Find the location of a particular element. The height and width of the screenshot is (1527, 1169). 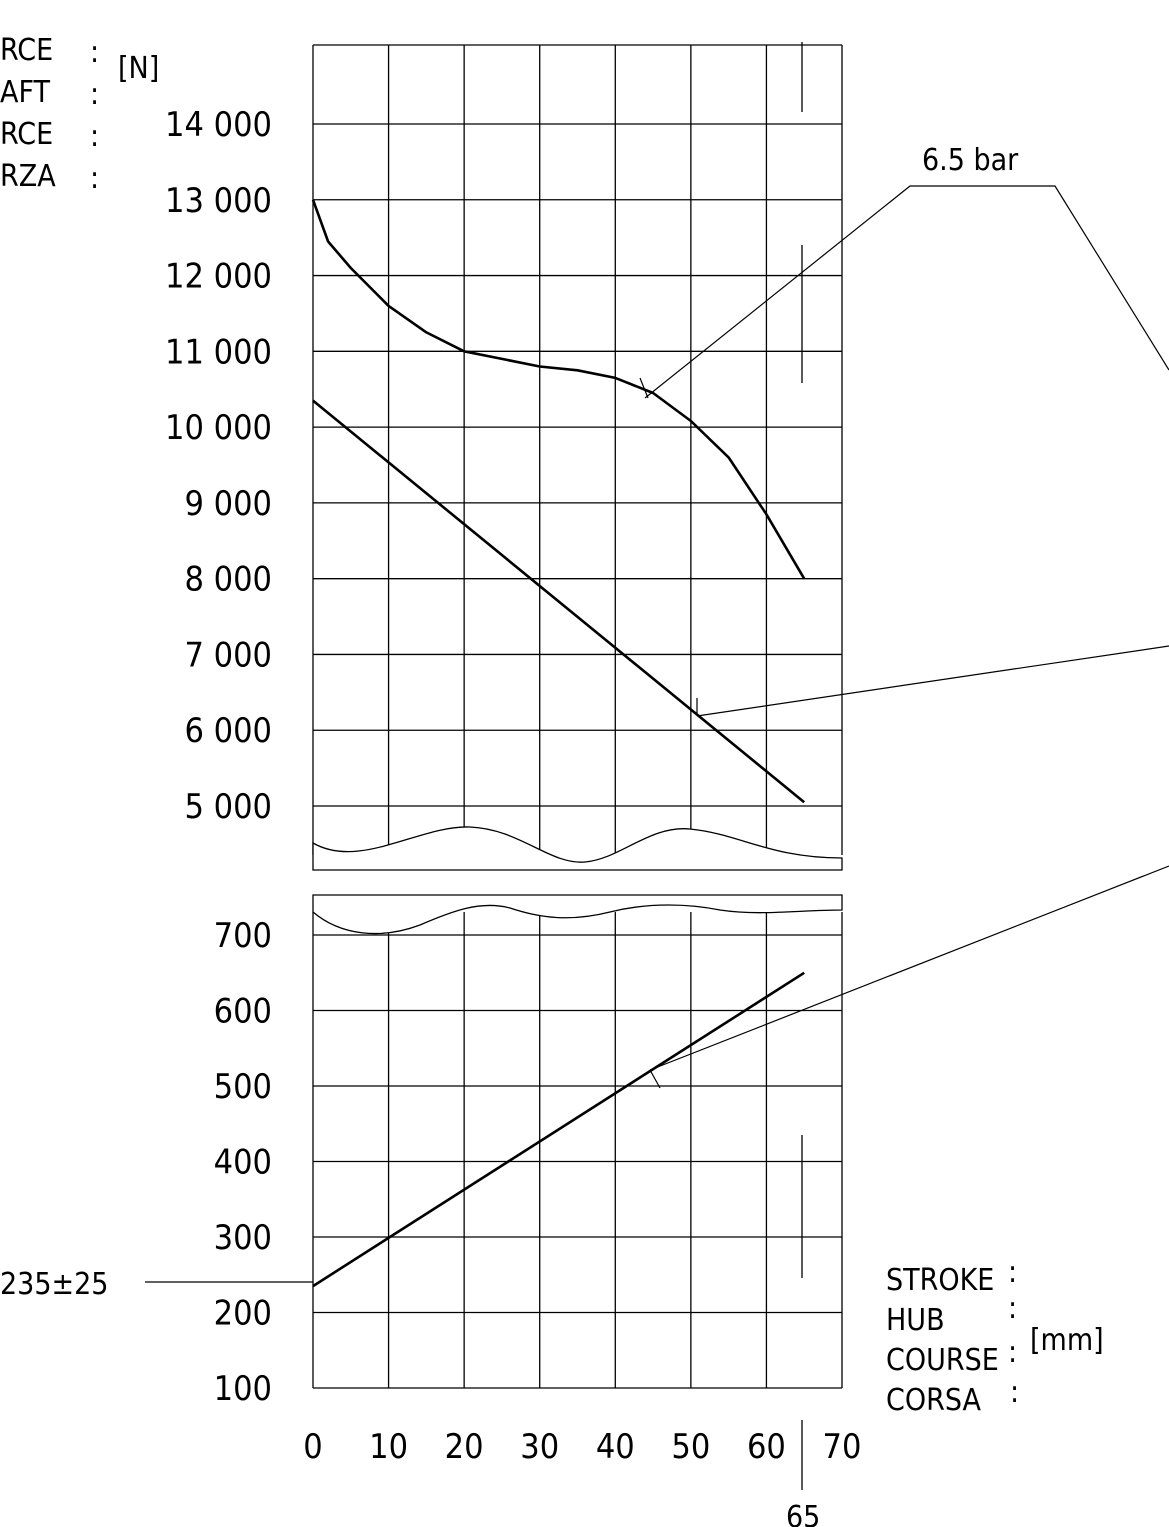

upper-y-tick-label: 10 000 is located at coordinates (218, 428).